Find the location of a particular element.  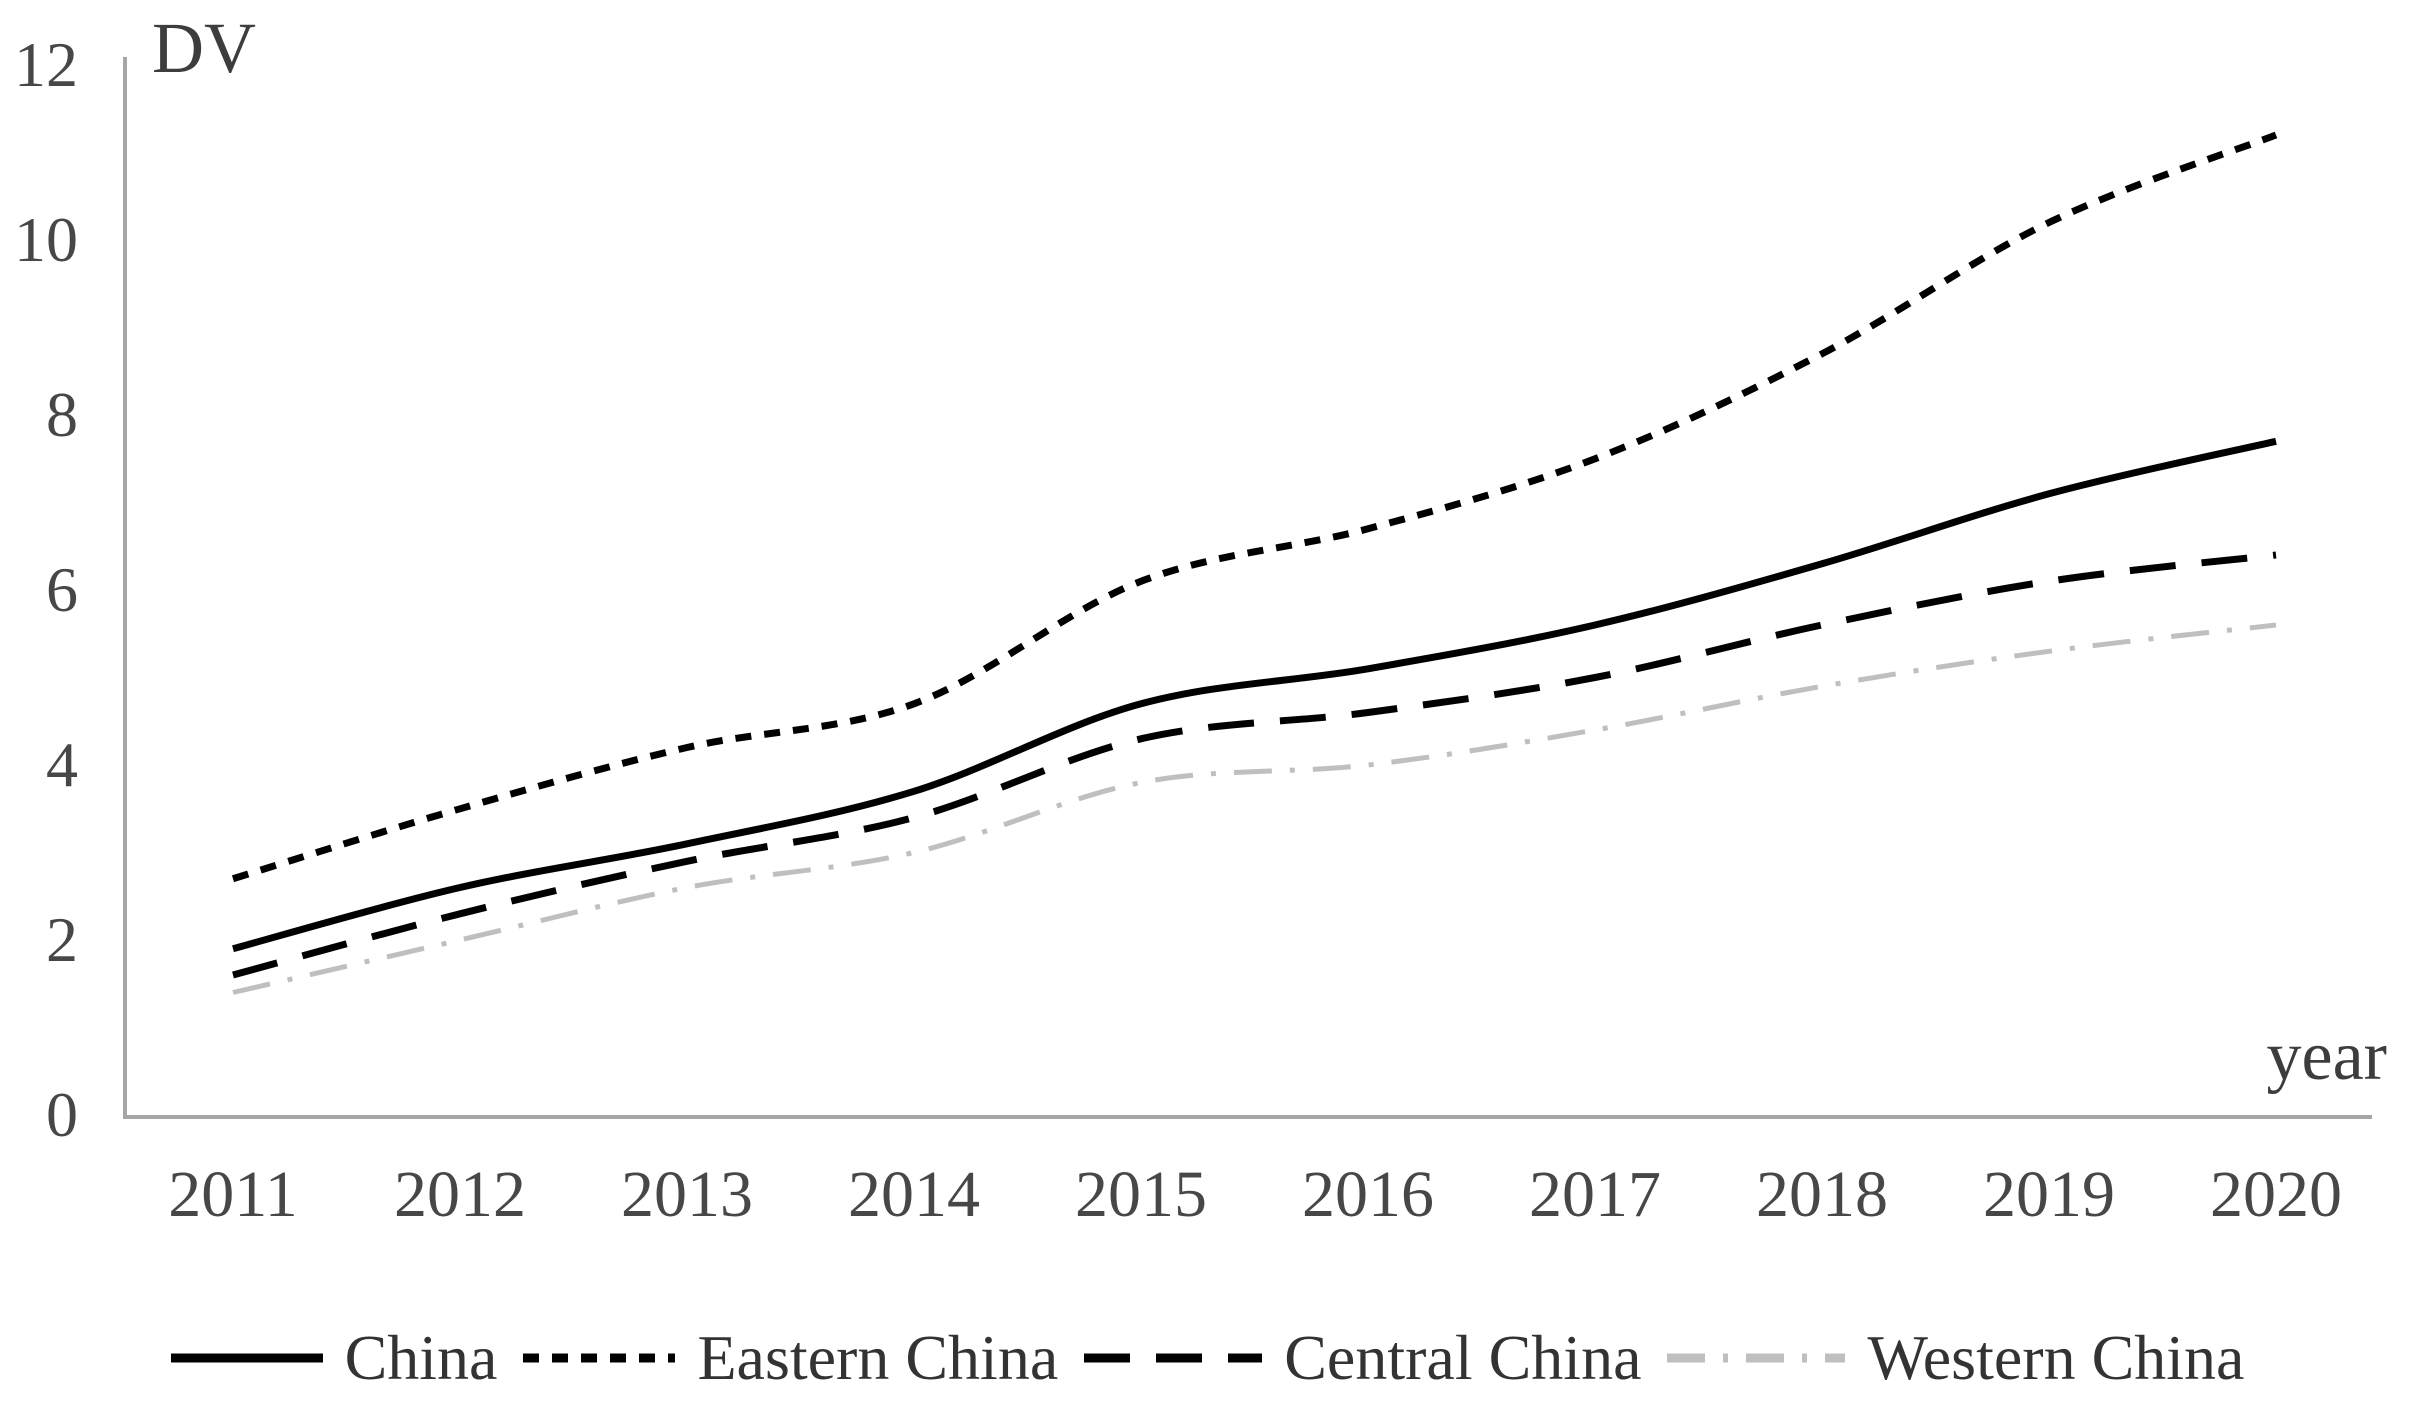

legend-marker-dashed-line-icon is located at coordinates (1173, 1358).